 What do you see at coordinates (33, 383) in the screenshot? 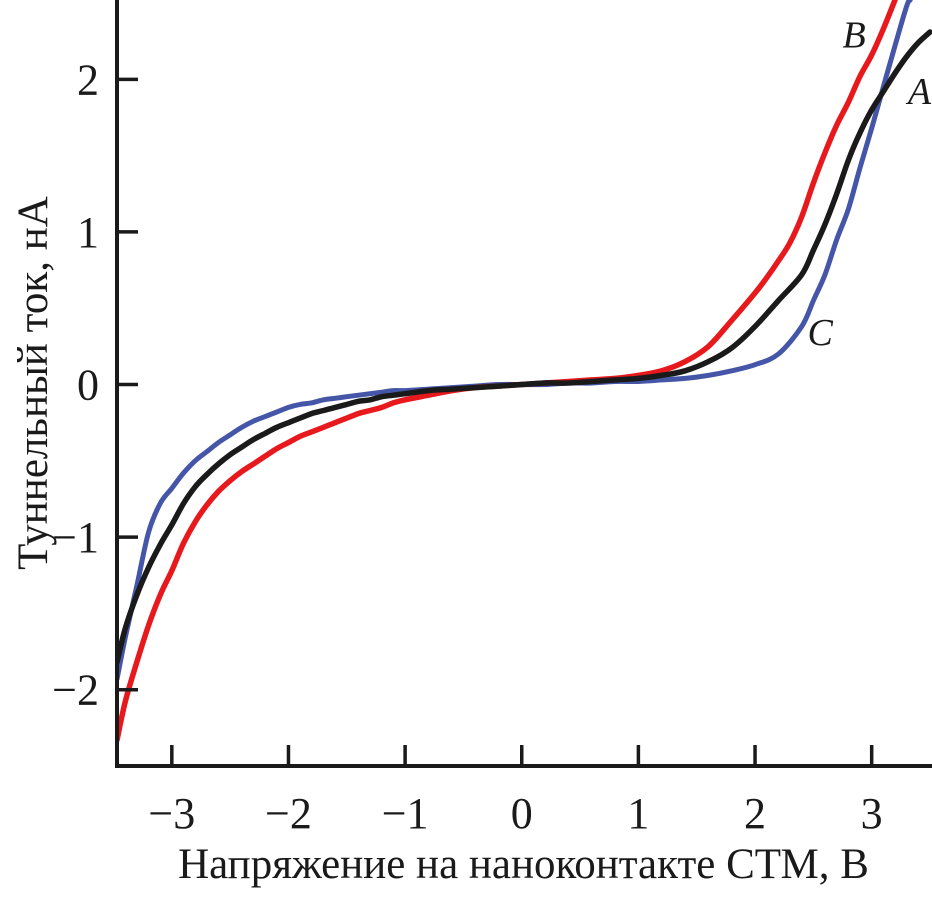
I see `y-axis-title: Туннельный ток, нА` at bounding box center [33, 383].